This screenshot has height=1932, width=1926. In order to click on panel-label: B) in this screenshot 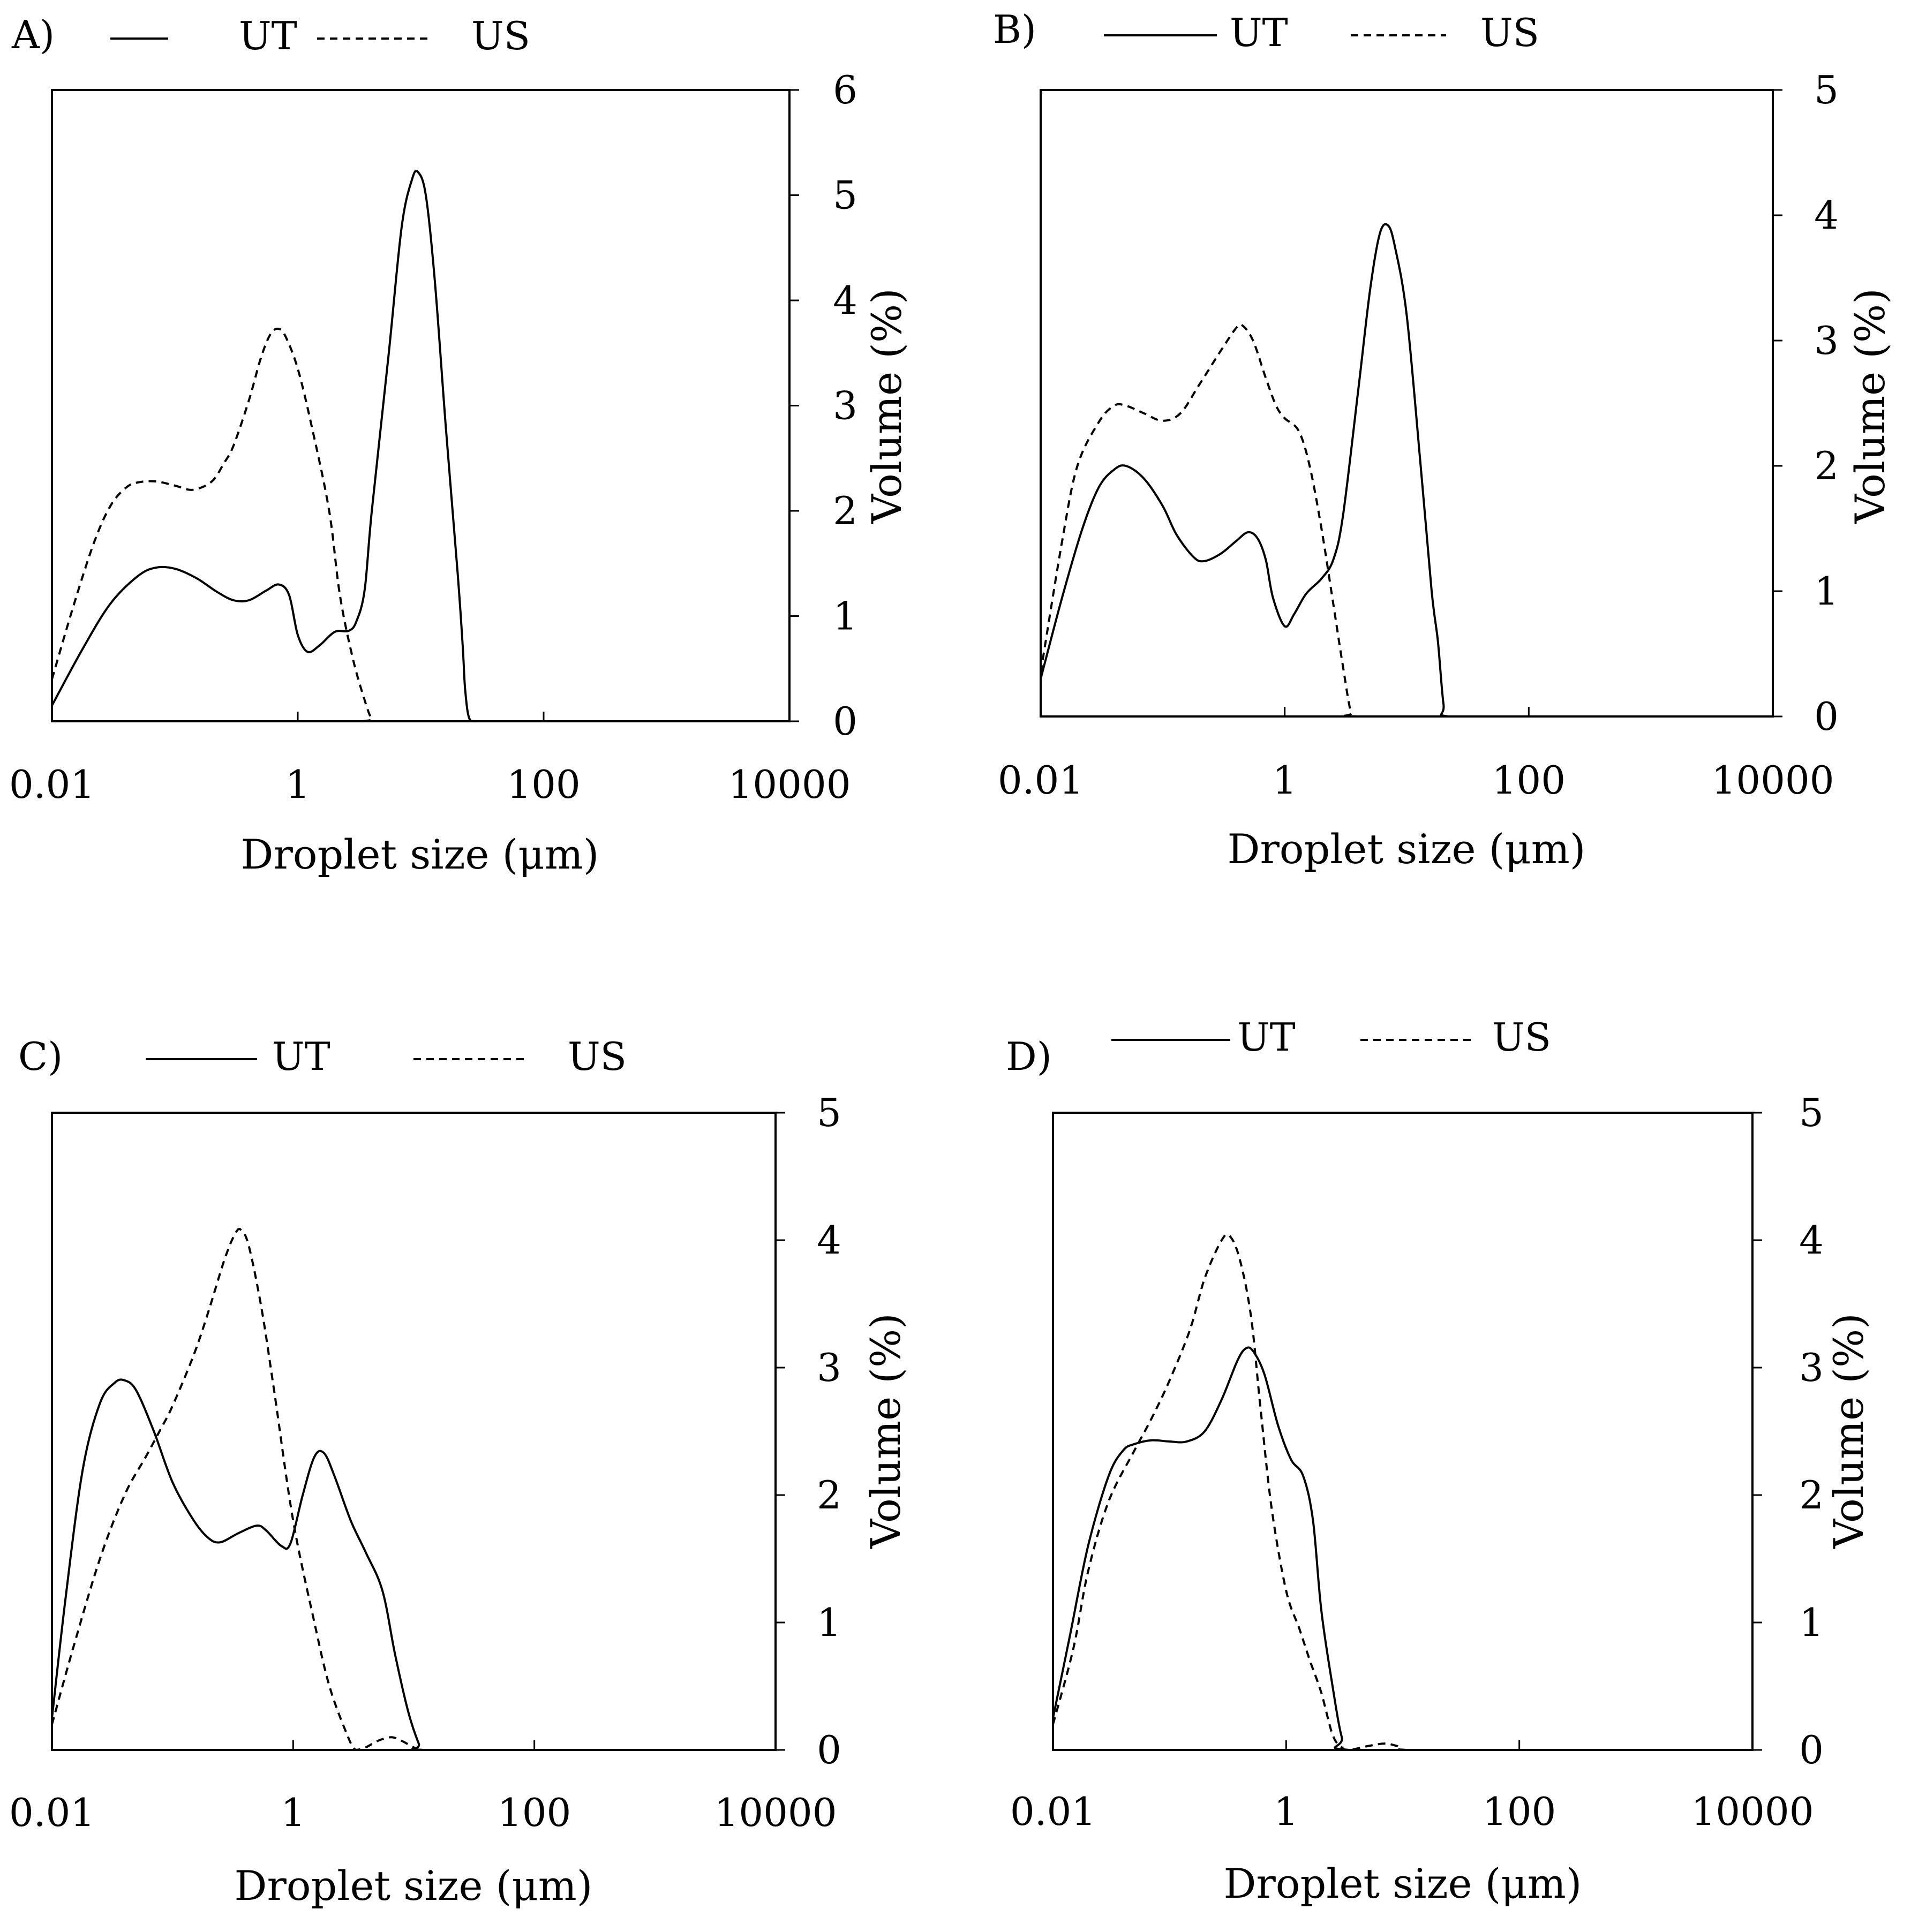, I will do `click(1014, 30)`.